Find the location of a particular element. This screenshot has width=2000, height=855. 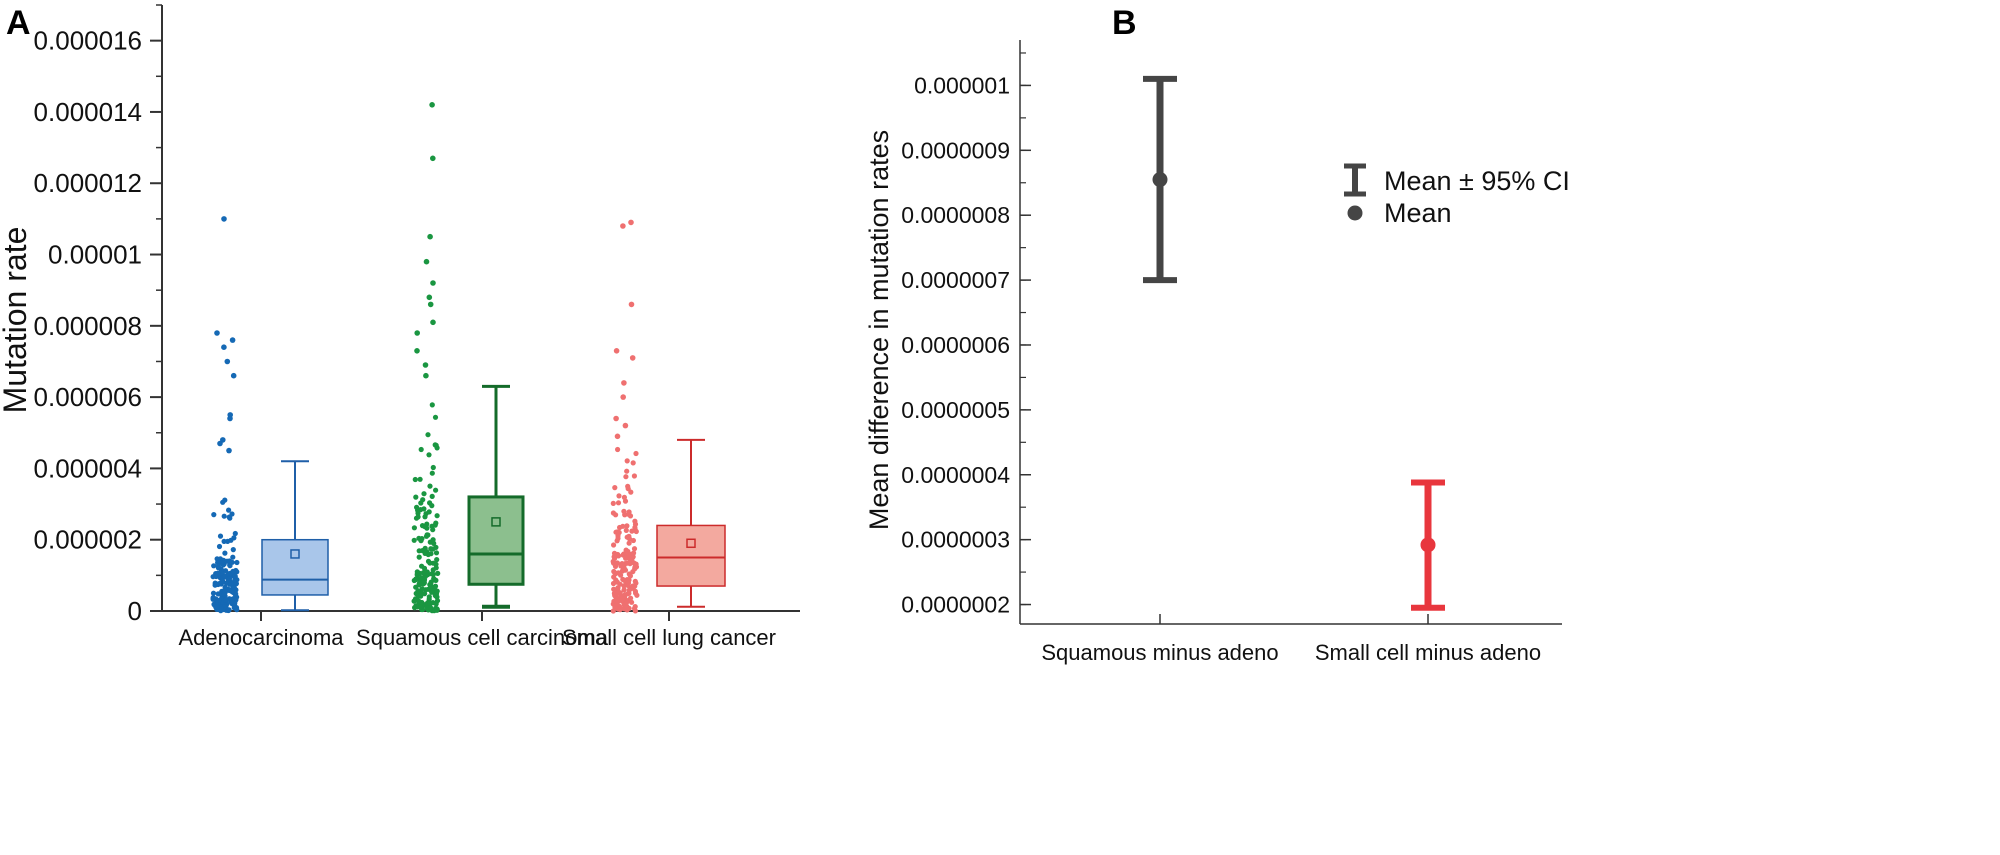

y-tick-label-a: 0.000012 is located at coordinates (88, 183).